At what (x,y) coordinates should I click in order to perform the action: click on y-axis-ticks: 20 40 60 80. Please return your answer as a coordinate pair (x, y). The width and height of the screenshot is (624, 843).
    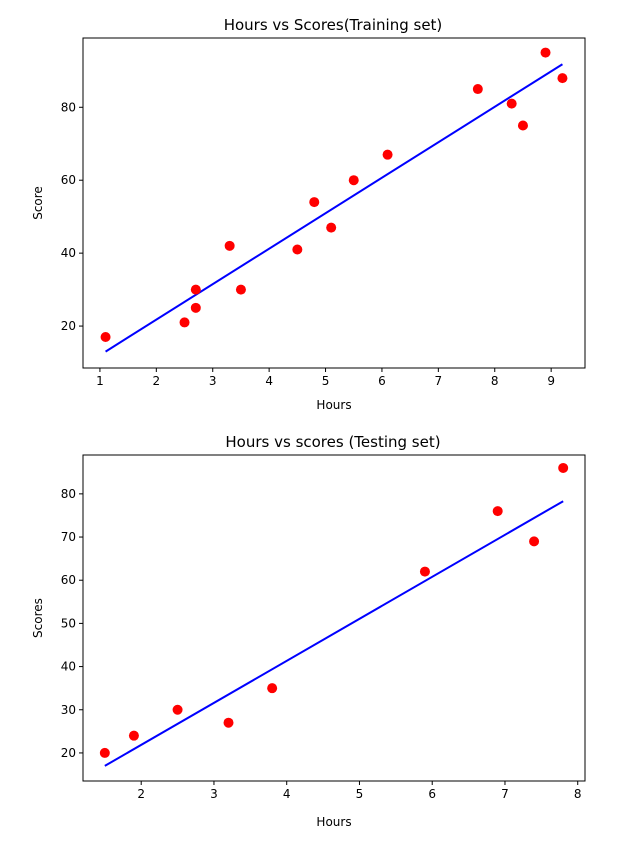
    Looking at the image, I should click on (72, 216).